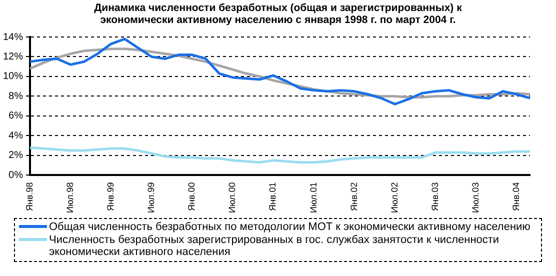  I want to click on x-tick-label: Июл.03, so click(475, 198).